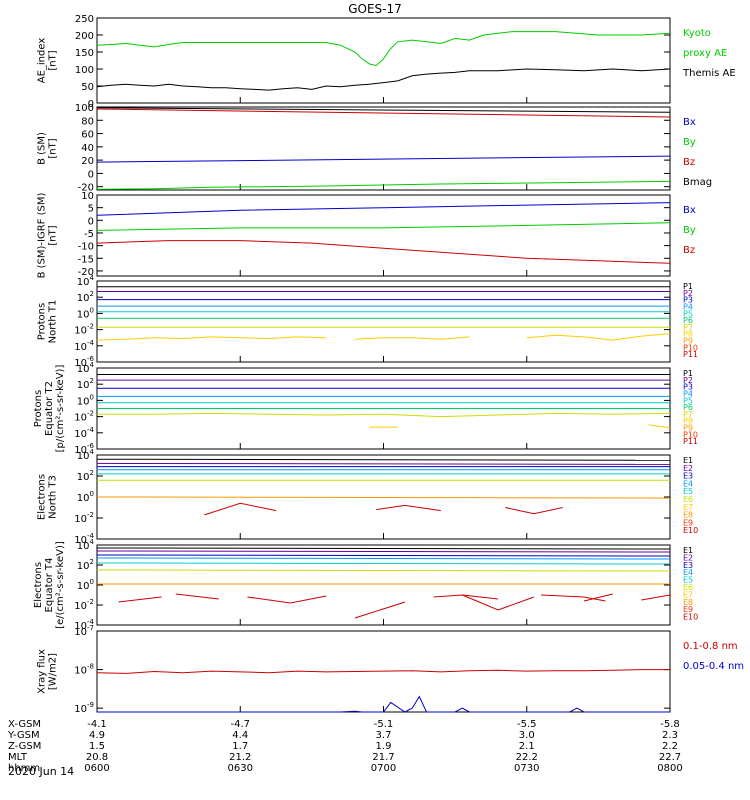 The width and height of the screenshot is (750, 800). Describe the element at coordinates (713, 666) in the screenshot. I see `legend-entry: 0.05-0.4 nm` at that location.